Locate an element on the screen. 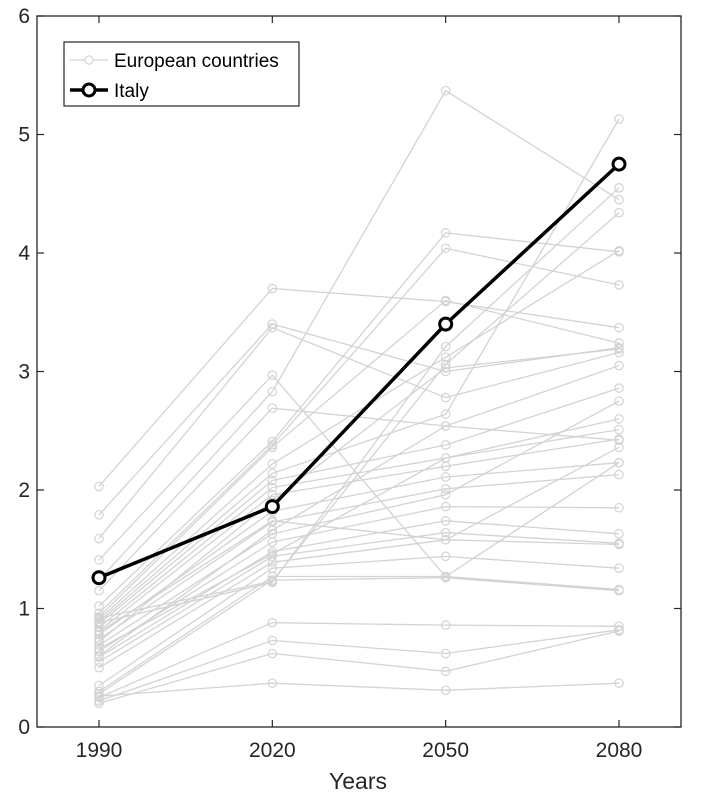 This screenshot has width=706, height=797. y-tick-label: 1 is located at coordinates (24, 609).